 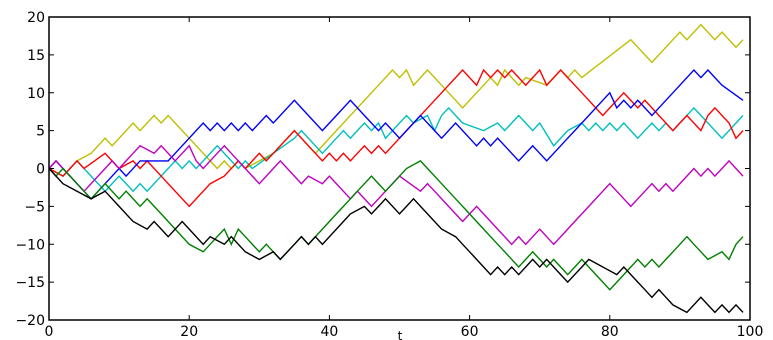 I want to click on x-tick-label: 40, so click(x=329, y=332).